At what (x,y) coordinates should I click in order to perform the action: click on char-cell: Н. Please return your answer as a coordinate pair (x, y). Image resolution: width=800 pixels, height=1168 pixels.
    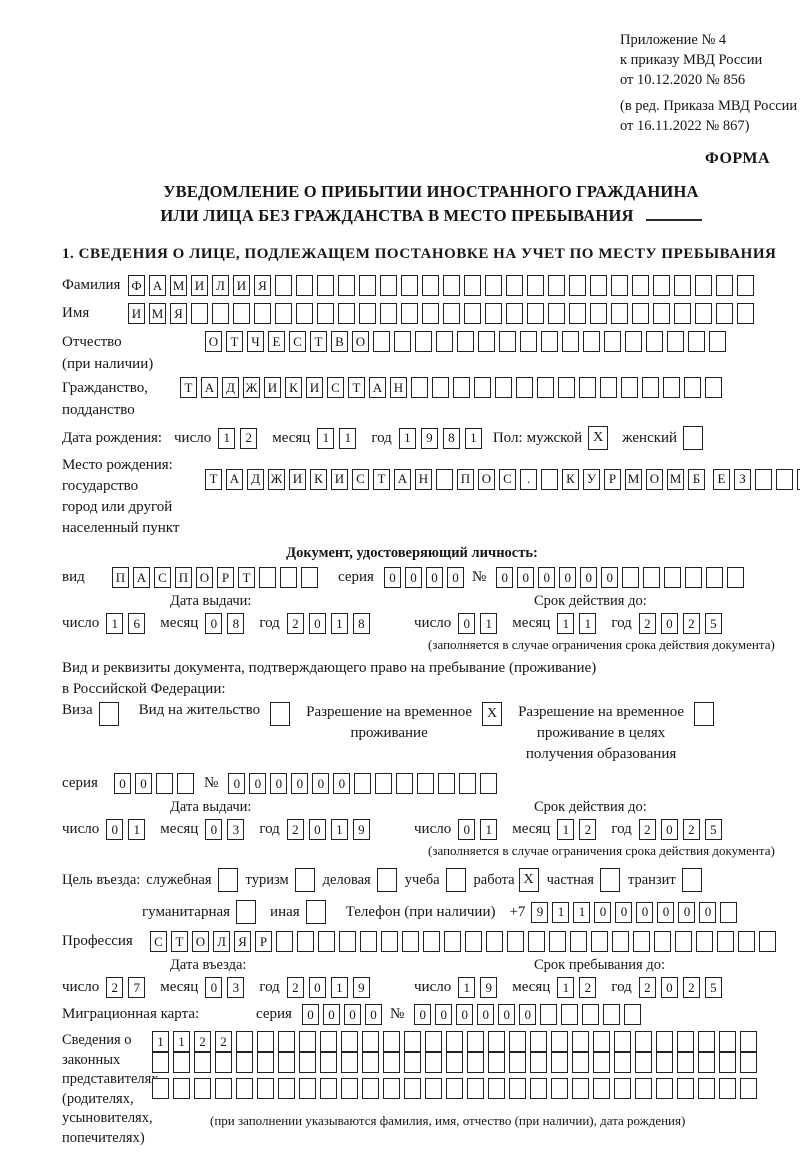
    Looking at the image, I should click on (398, 387).